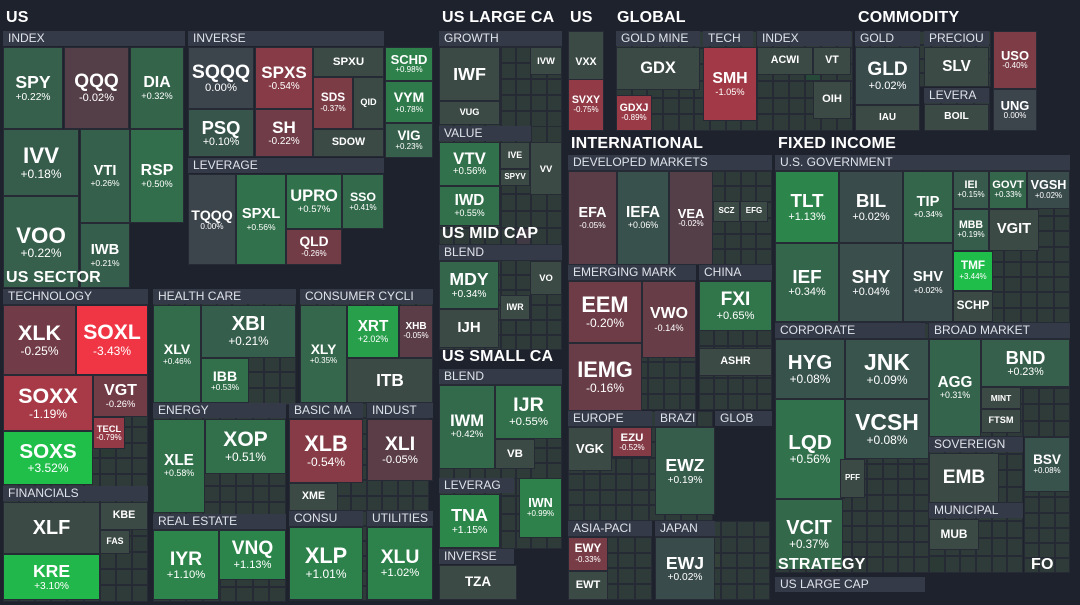  Describe the element at coordinates (333, 103) in the screenshot. I see `etf-tile-sds: SDS -0.37%` at that location.